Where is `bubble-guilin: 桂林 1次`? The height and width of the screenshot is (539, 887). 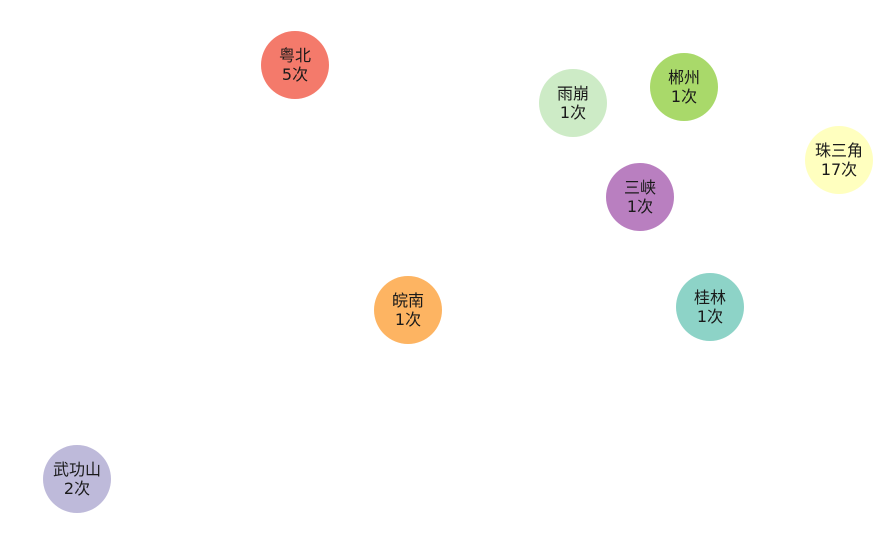 bubble-guilin: 桂林 1次 is located at coordinates (710, 307).